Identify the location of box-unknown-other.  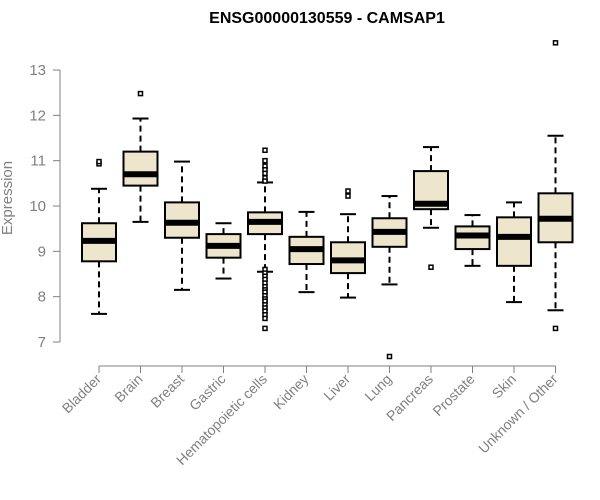
(555, 186).